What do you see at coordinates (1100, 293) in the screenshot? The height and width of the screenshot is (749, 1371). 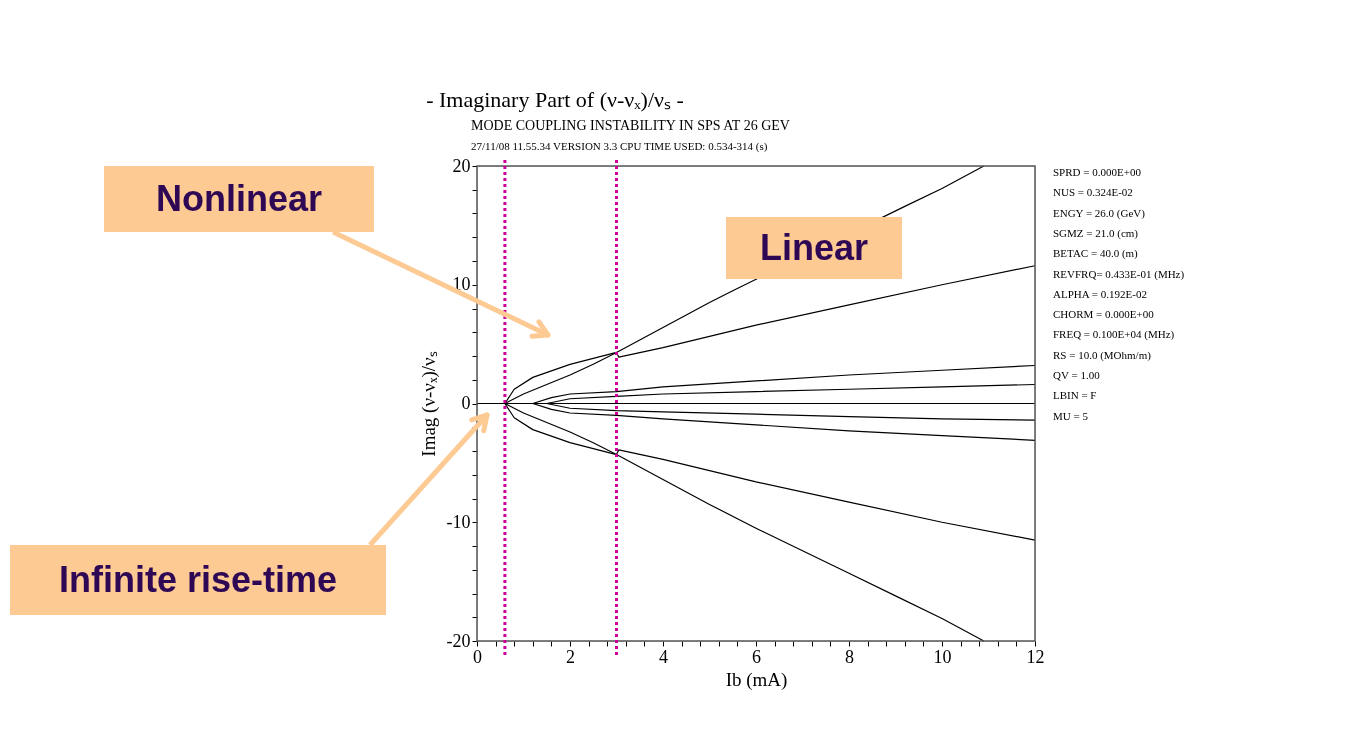 I see `text: ALPHA = 0.192E-02` at bounding box center [1100, 293].